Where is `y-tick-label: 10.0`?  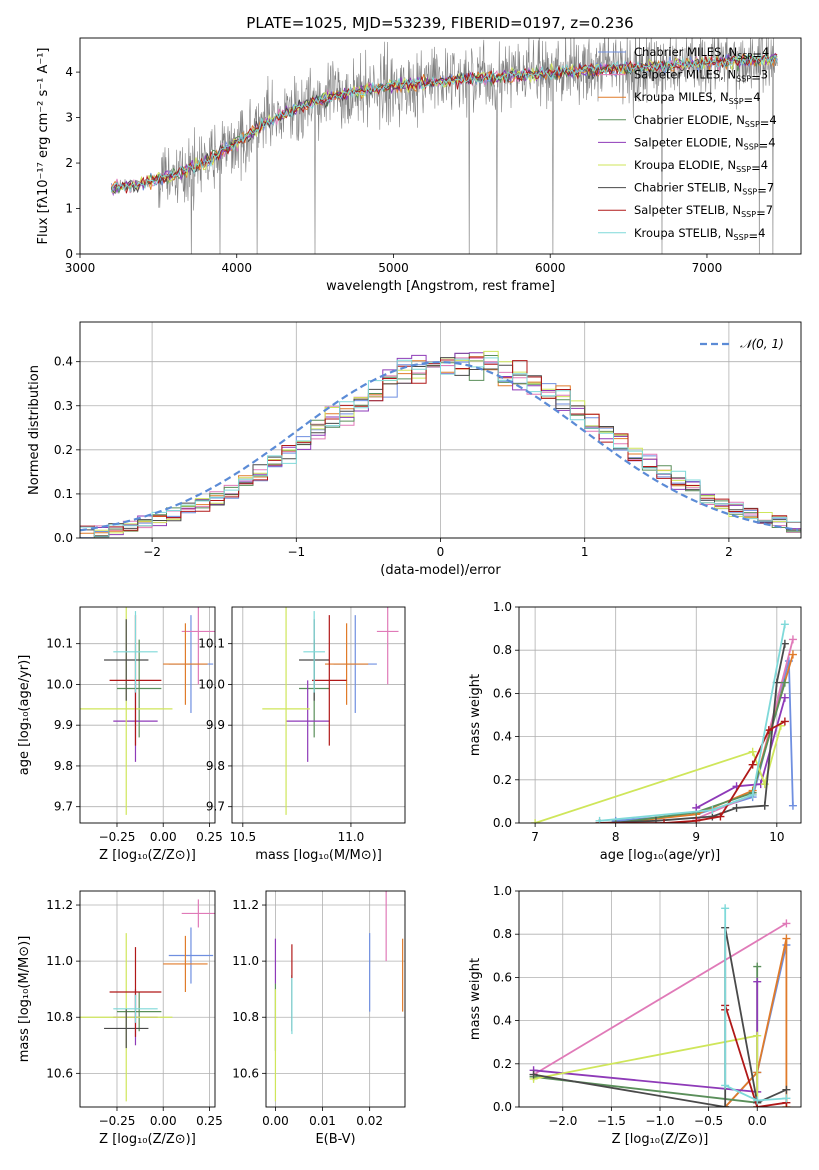
y-tick-label: 10.0 is located at coordinates (211, 684).